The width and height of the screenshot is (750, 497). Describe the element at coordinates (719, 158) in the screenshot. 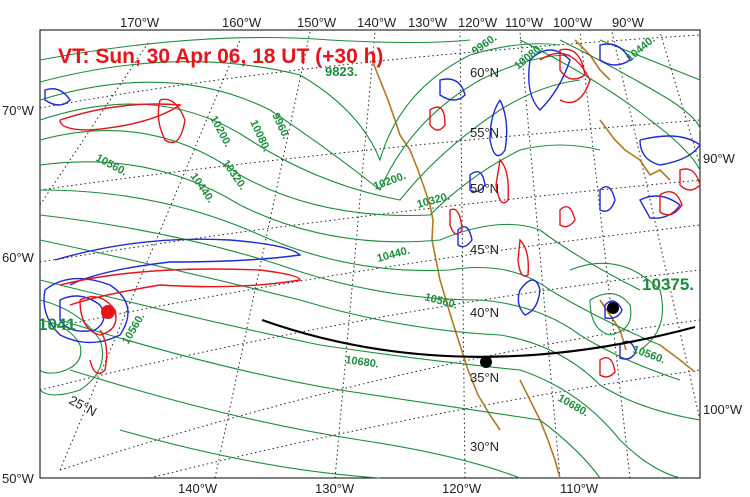

I see `lon-label-90w-right: 90°W` at that location.